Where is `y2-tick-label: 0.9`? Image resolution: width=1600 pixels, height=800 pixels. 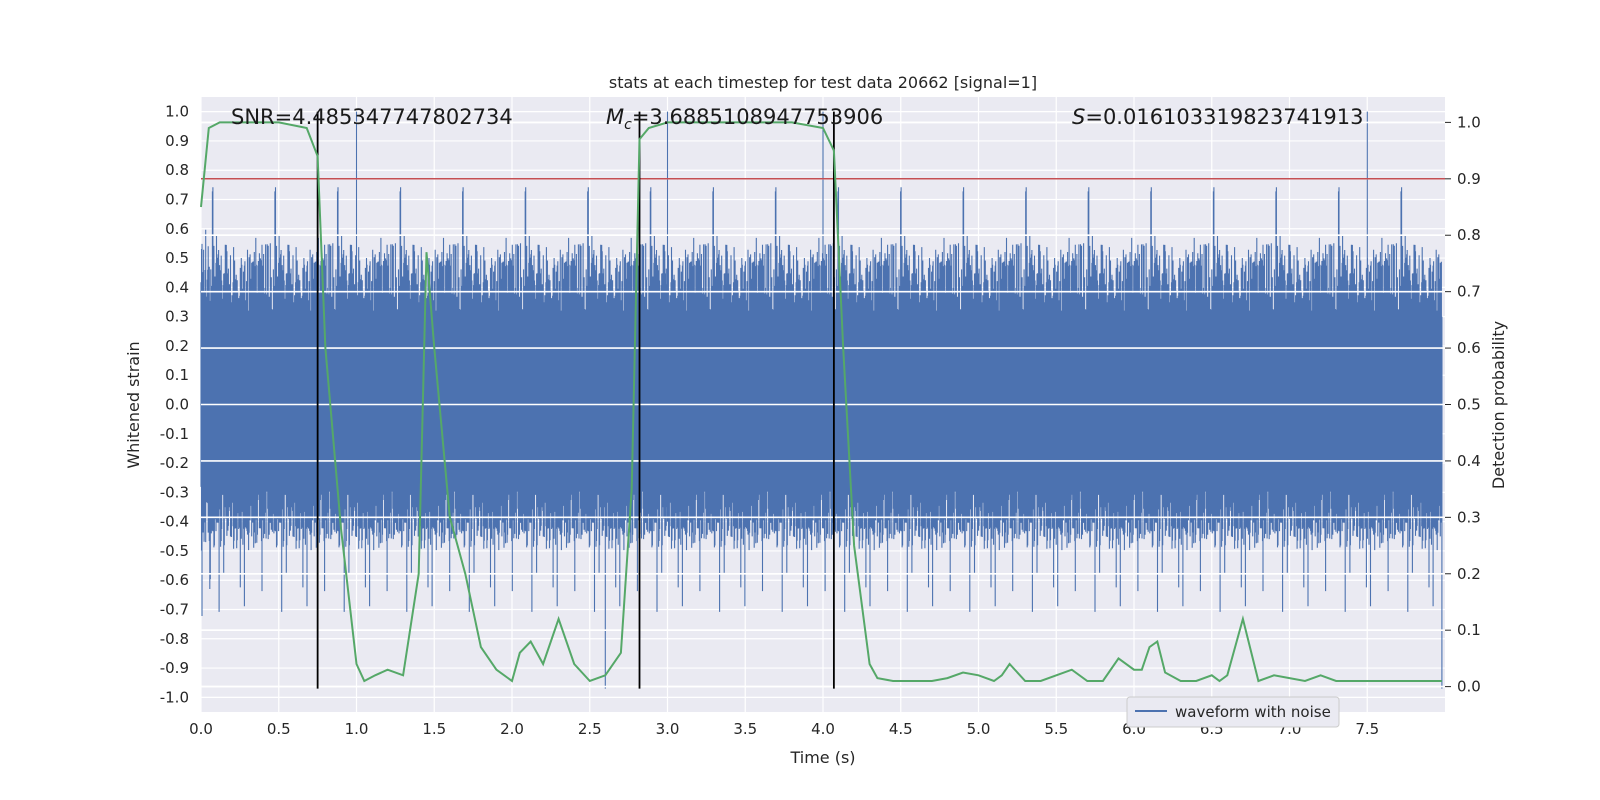 y2-tick-label: 0.9 is located at coordinates (1469, 179).